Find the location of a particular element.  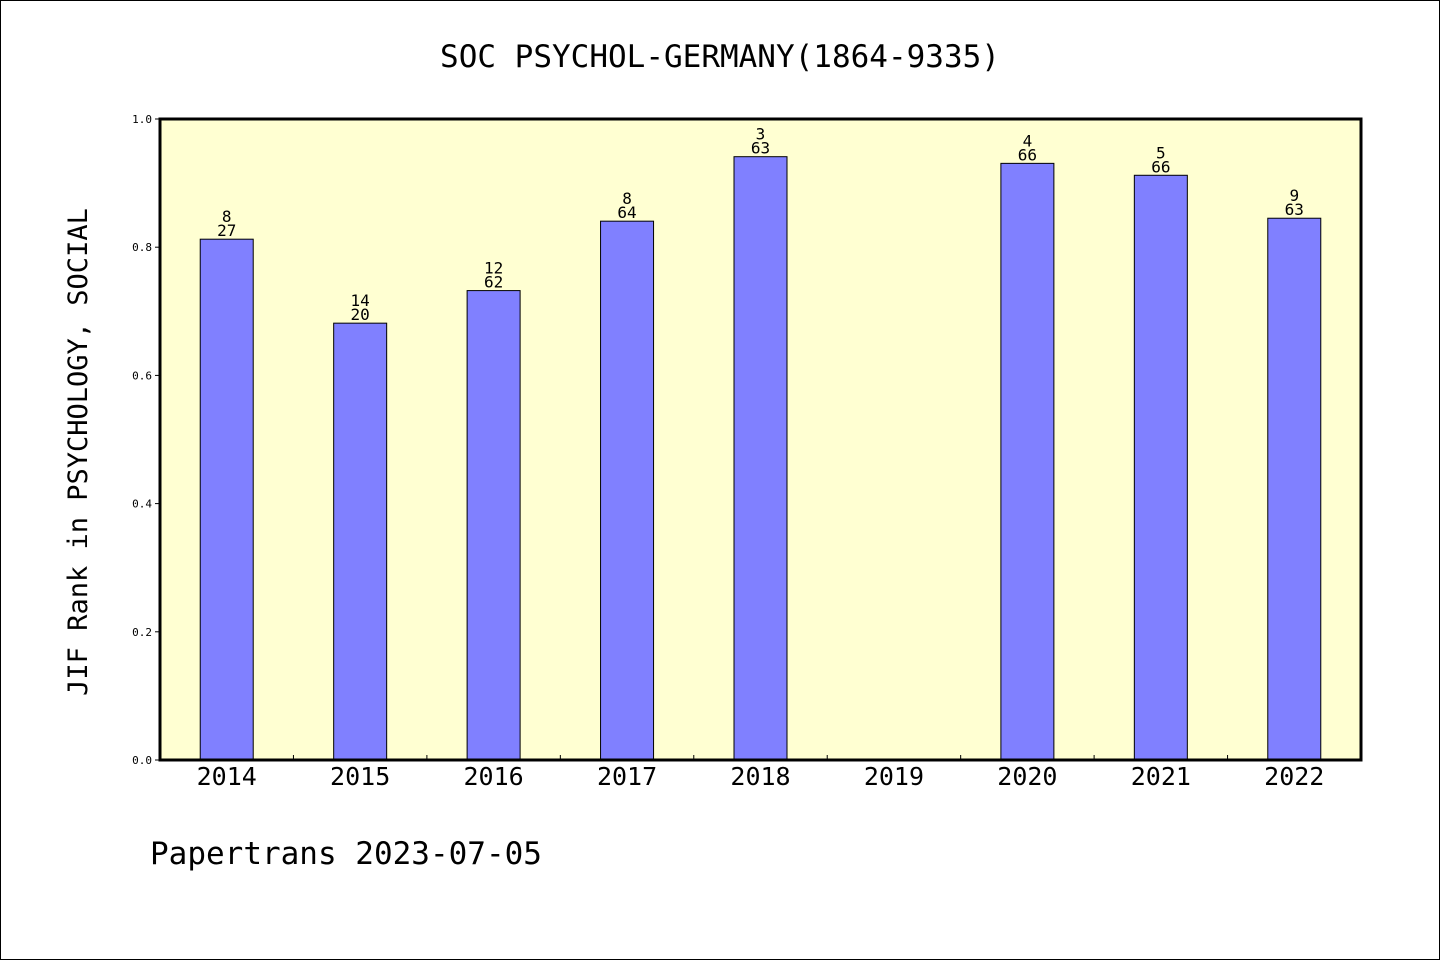

y-tick-label: 0.4 is located at coordinates (142, 504).